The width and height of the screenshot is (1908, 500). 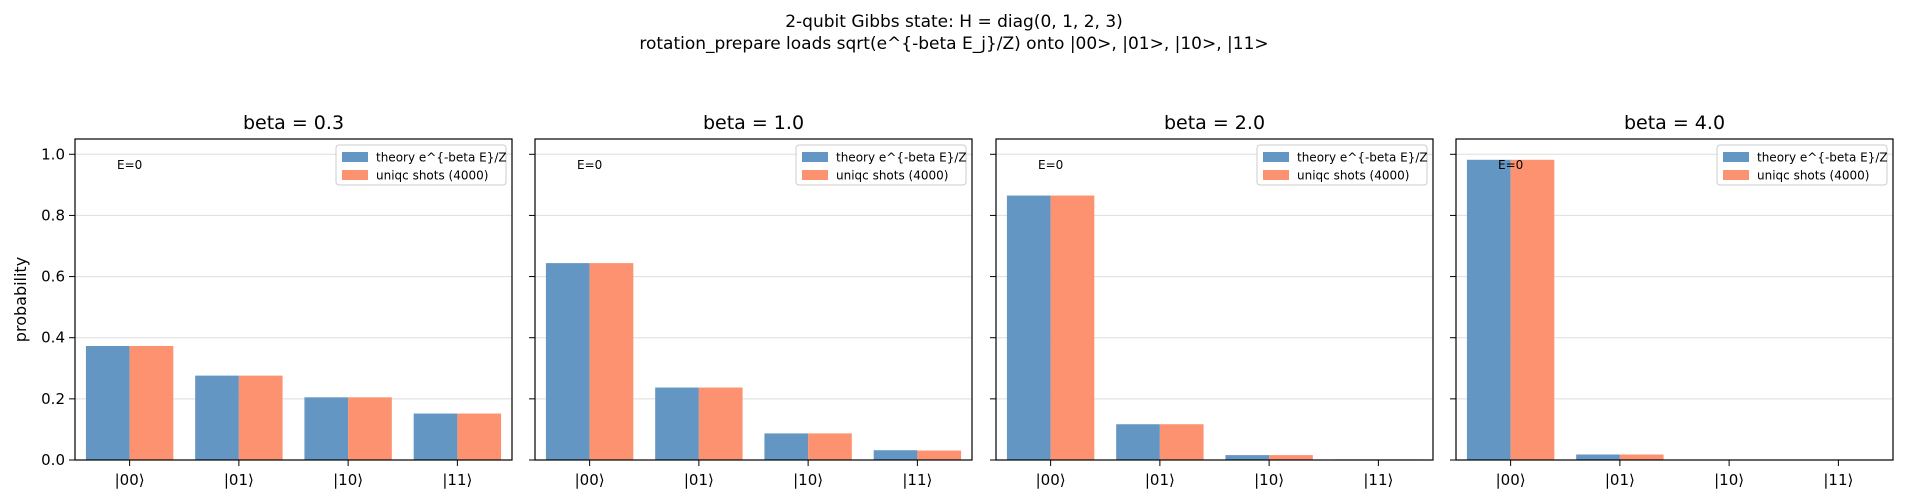 I want to click on y-tick-label: 0.0, so click(x=53, y=460).